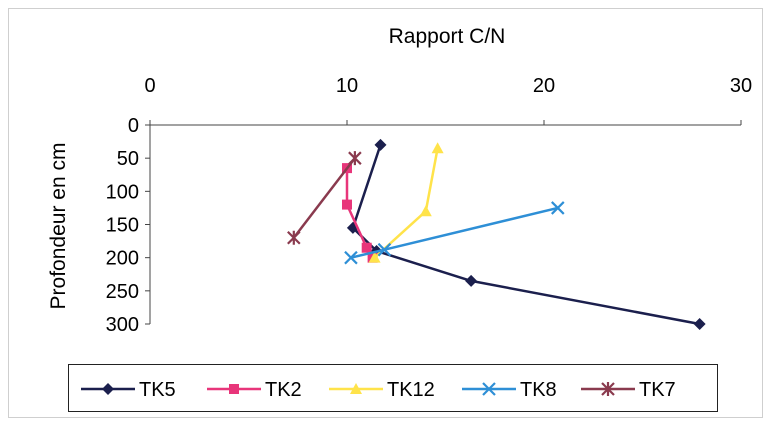  Describe the element at coordinates (489, 389) in the screenshot. I see `legend-marker-tk8` at that location.